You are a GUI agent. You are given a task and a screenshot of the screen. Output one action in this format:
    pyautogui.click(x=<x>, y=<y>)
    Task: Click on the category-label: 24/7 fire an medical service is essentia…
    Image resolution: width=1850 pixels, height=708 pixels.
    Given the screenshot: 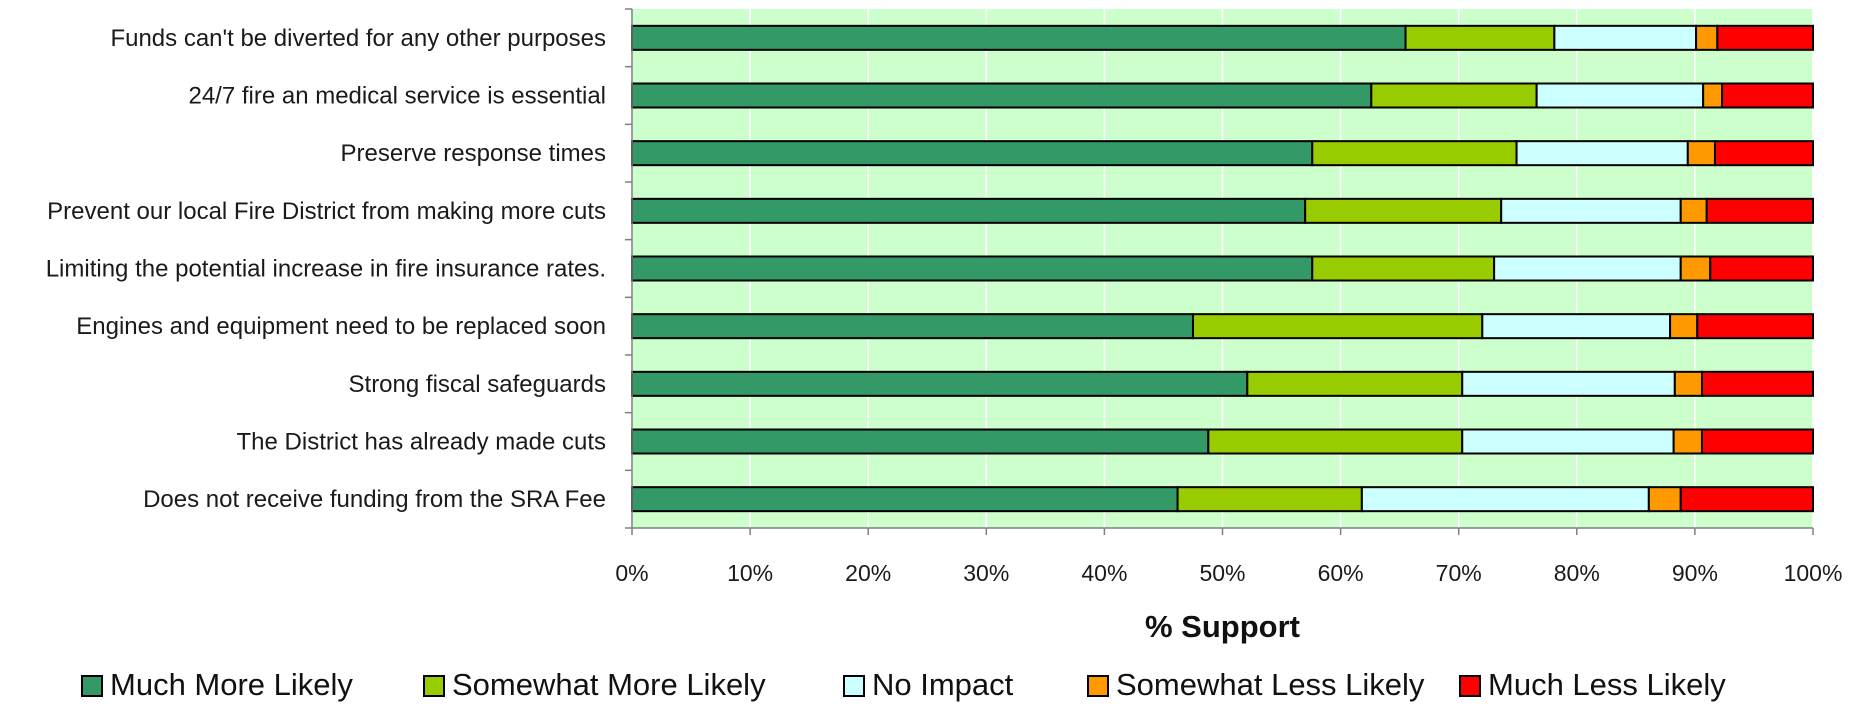 What is the action you would take?
    pyautogui.click(x=397, y=96)
    